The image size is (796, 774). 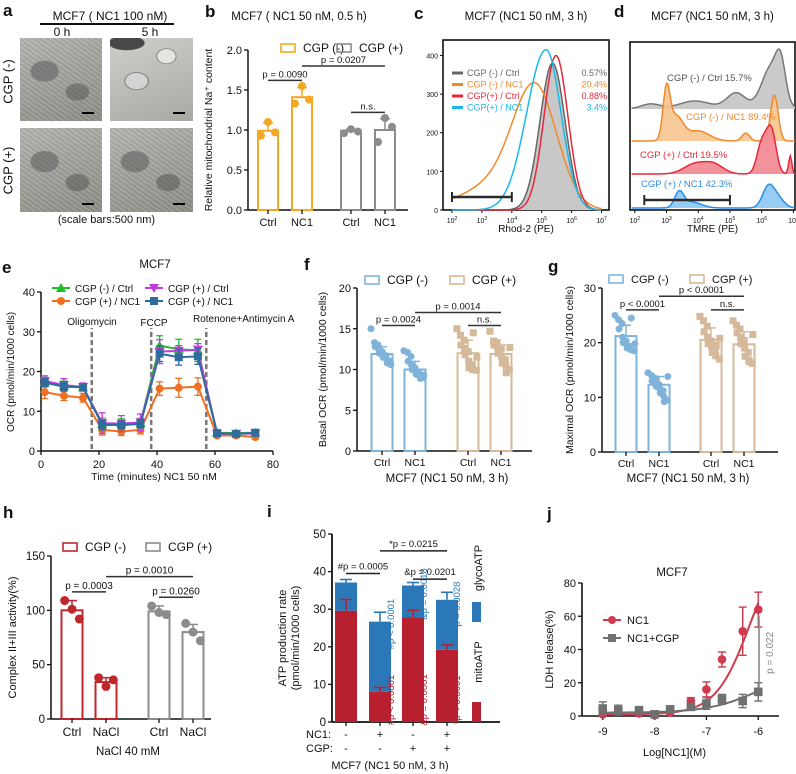 I want to click on panel-label-a: a, so click(x=8, y=10).